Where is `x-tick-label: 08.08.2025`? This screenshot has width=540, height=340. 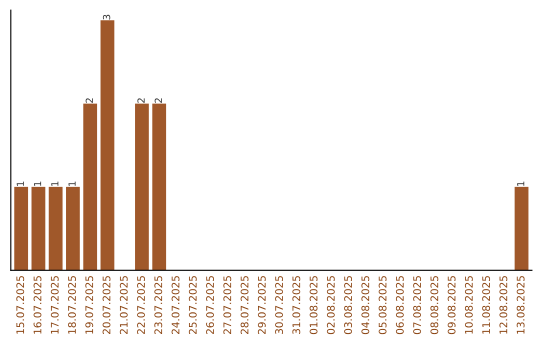 x-tick-label: 08.08.2025 is located at coordinates (434, 305).